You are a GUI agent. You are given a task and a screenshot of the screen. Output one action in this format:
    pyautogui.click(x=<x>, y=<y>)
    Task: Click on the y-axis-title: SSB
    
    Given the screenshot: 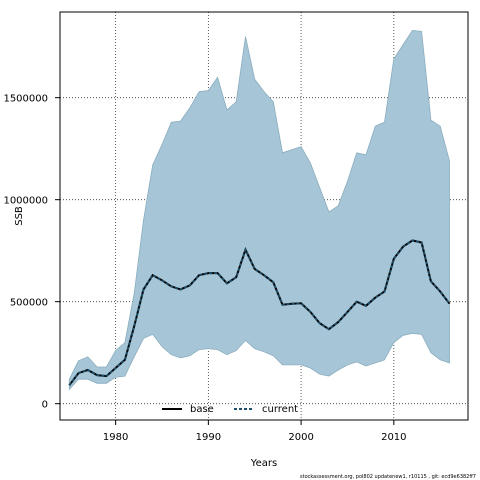 What is the action you would take?
    pyautogui.click(x=19, y=216)
    